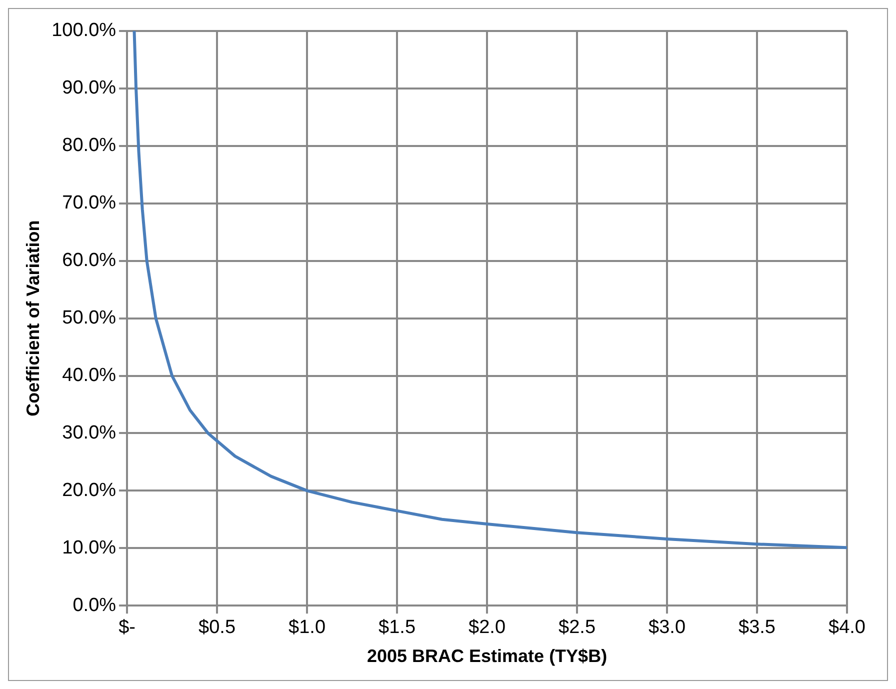 The image size is (896, 689). I want to click on x-tick-label: $2.0, so click(487, 627).